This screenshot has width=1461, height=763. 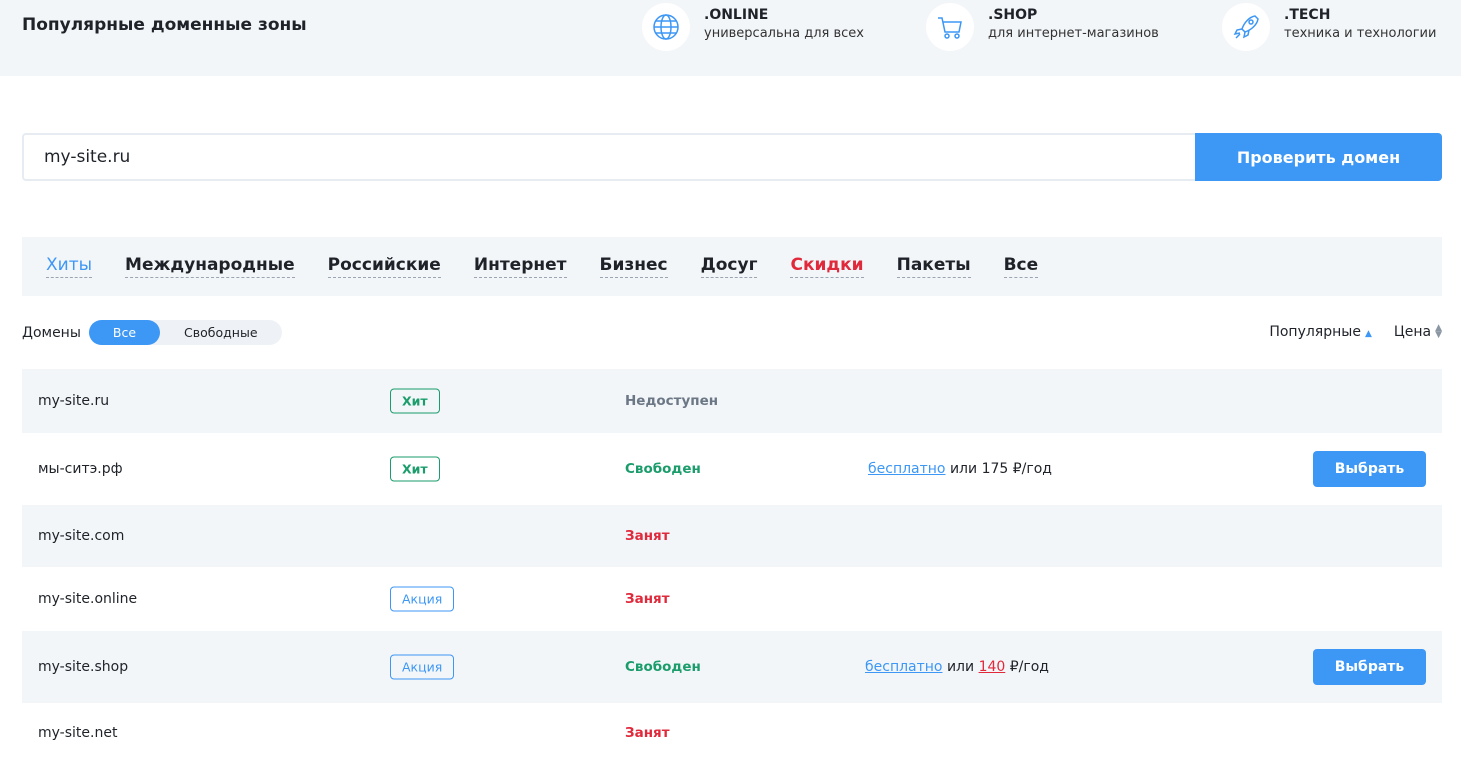 I want to click on zone-desc: для интернет-магазинов, so click(x=1073, y=33).